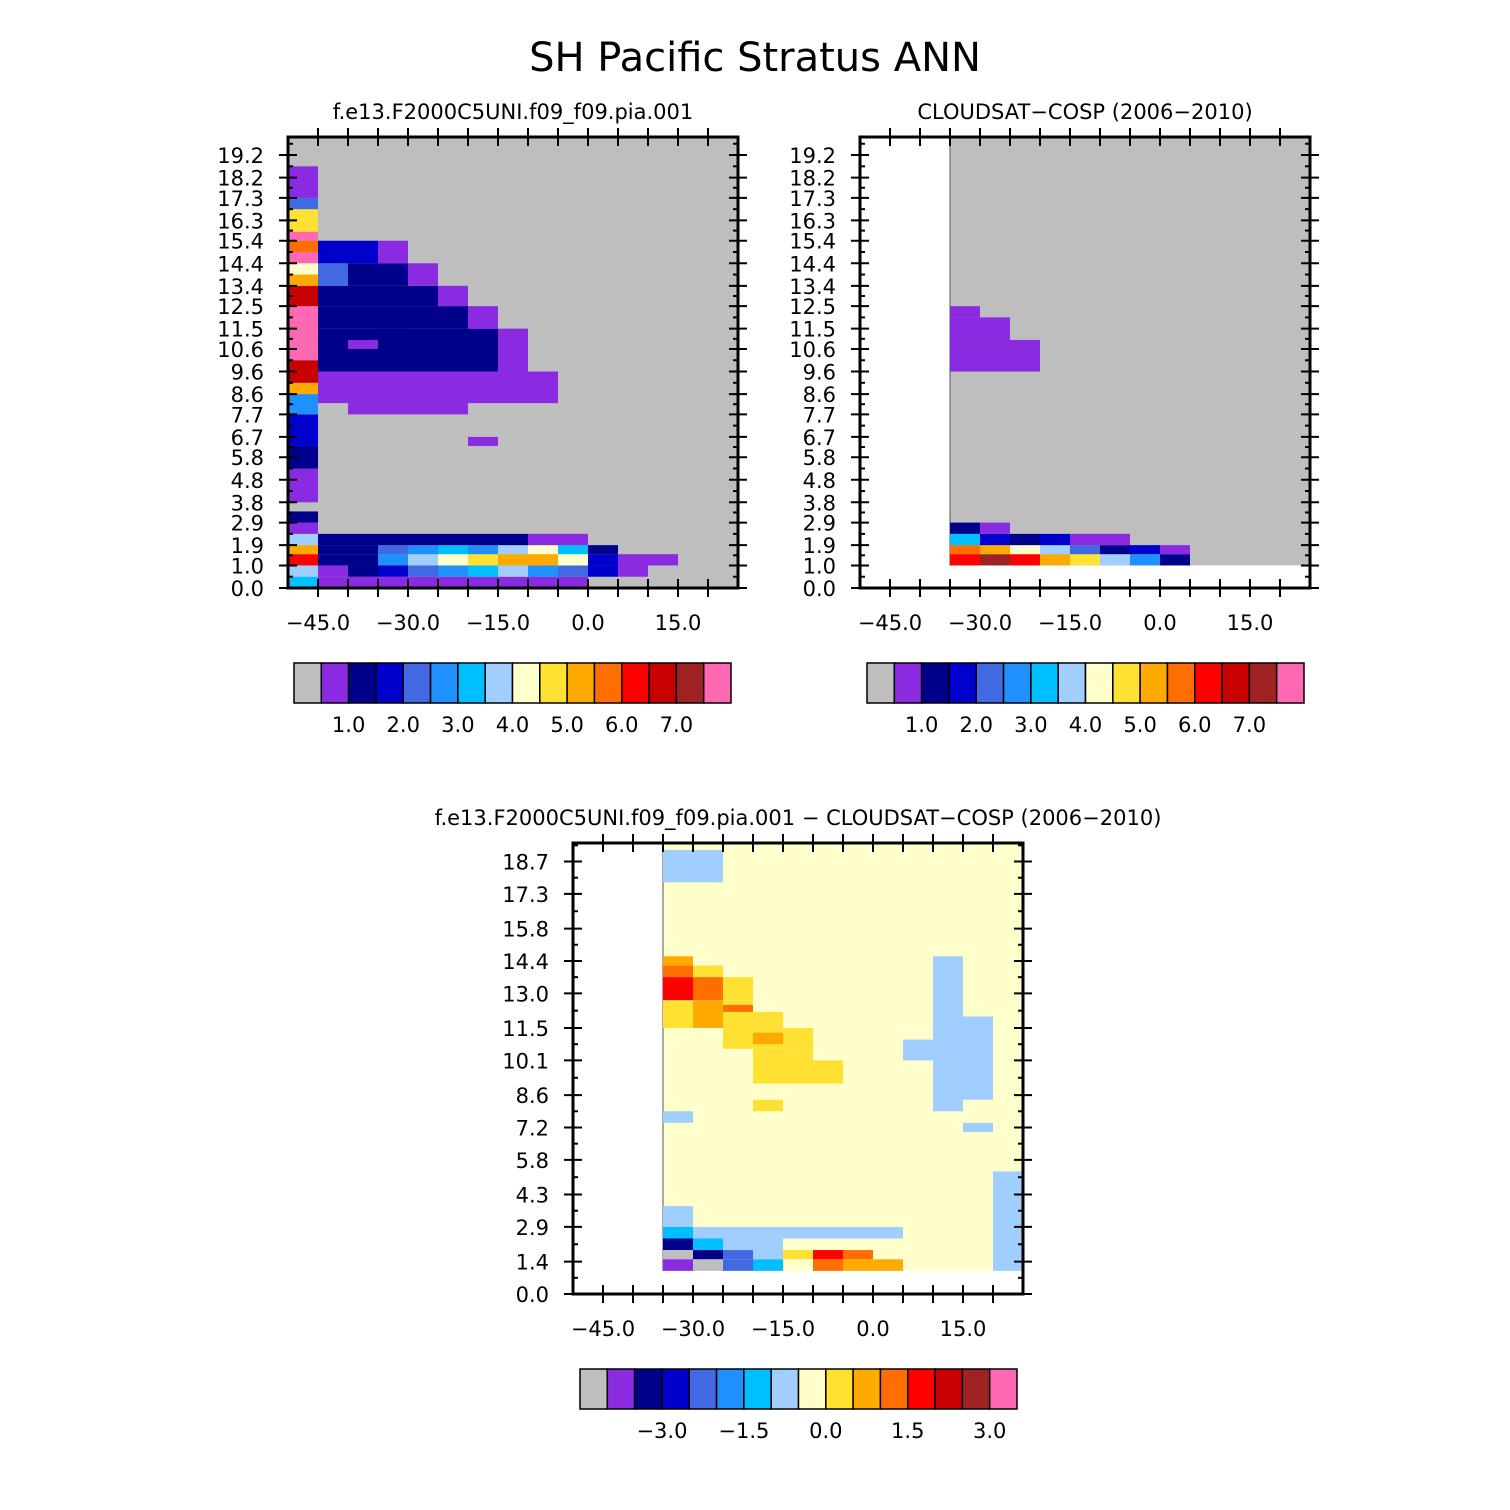 The width and height of the screenshot is (1510, 1510). I want to click on y-tick-label: 4.3, so click(532, 1196).